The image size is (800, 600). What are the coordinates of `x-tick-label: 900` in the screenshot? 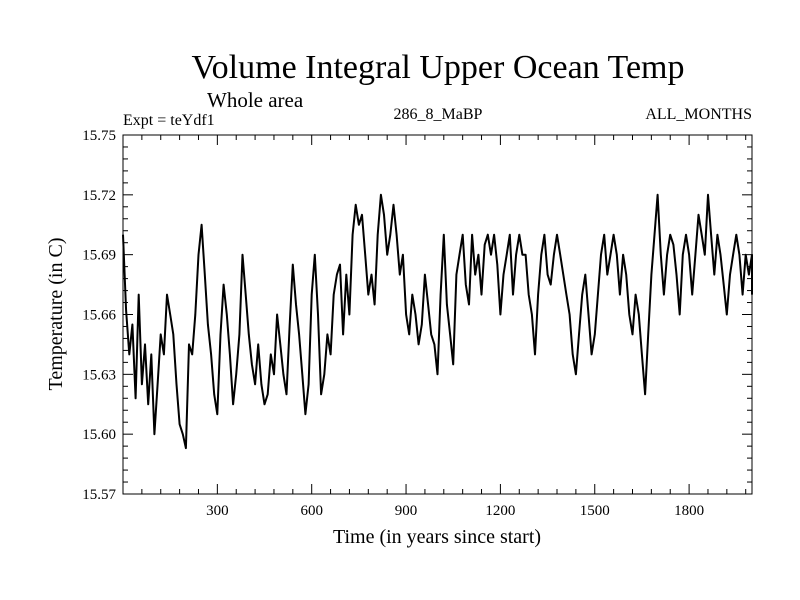 It's located at (406, 511).